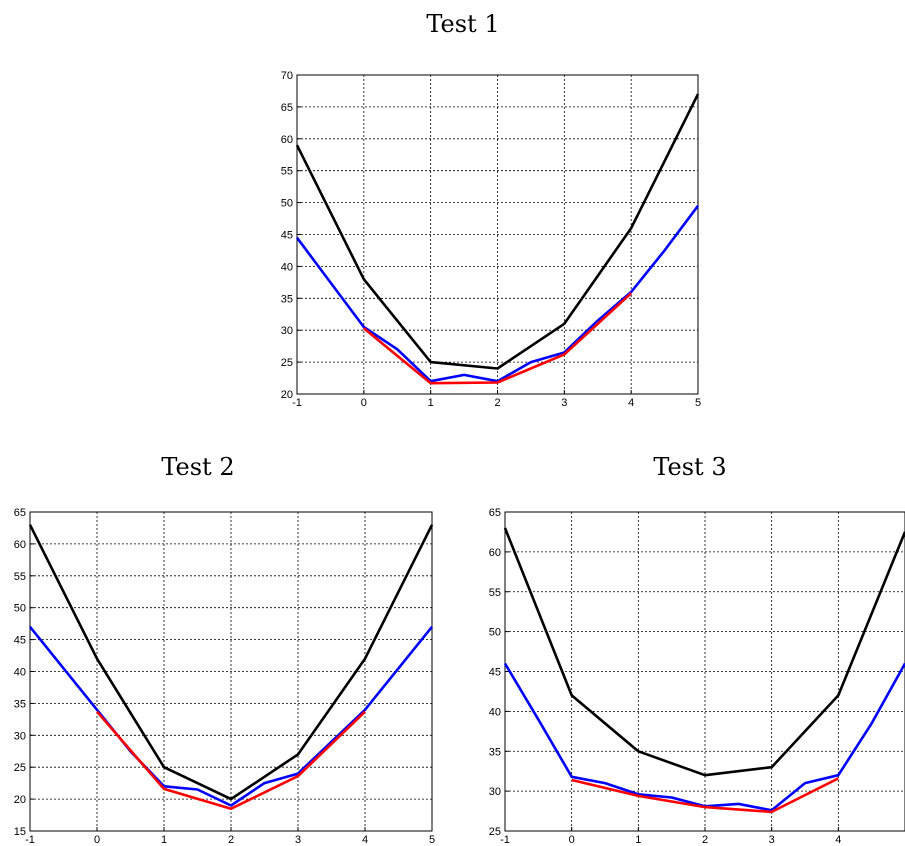 This screenshot has width=905, height=846. Describe the element at coordinates (463, 24) in the screenshot. I see `chart-title-test-1: Test 1` at that location.